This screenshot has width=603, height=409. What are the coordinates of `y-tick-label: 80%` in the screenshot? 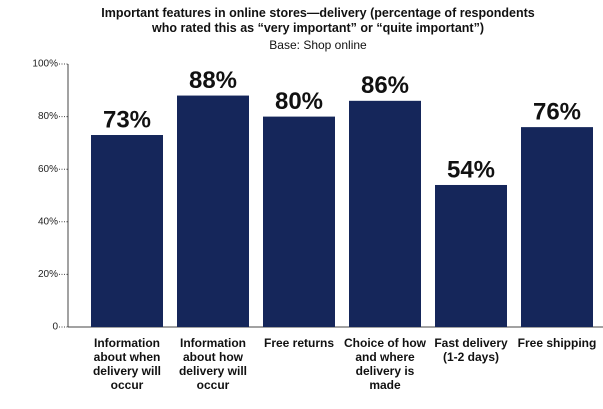 It's located at (48, 116).